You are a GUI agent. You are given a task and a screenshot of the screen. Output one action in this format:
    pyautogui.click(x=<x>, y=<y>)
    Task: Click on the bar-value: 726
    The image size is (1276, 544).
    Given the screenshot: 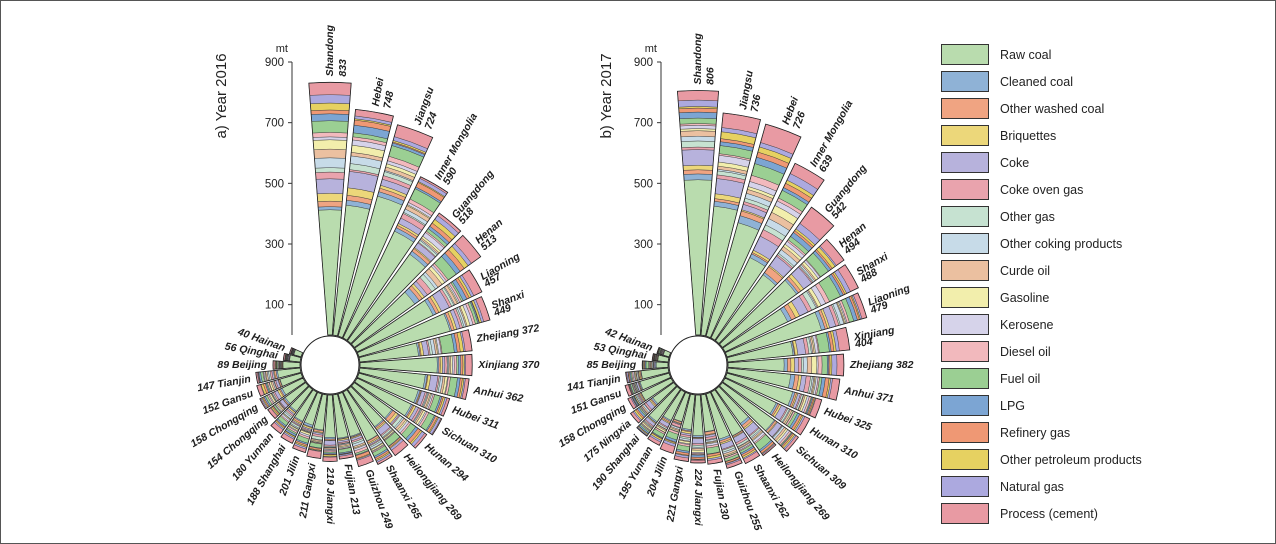 What is the action you would take?
    pyautogui.click(x=799, y=120)
    